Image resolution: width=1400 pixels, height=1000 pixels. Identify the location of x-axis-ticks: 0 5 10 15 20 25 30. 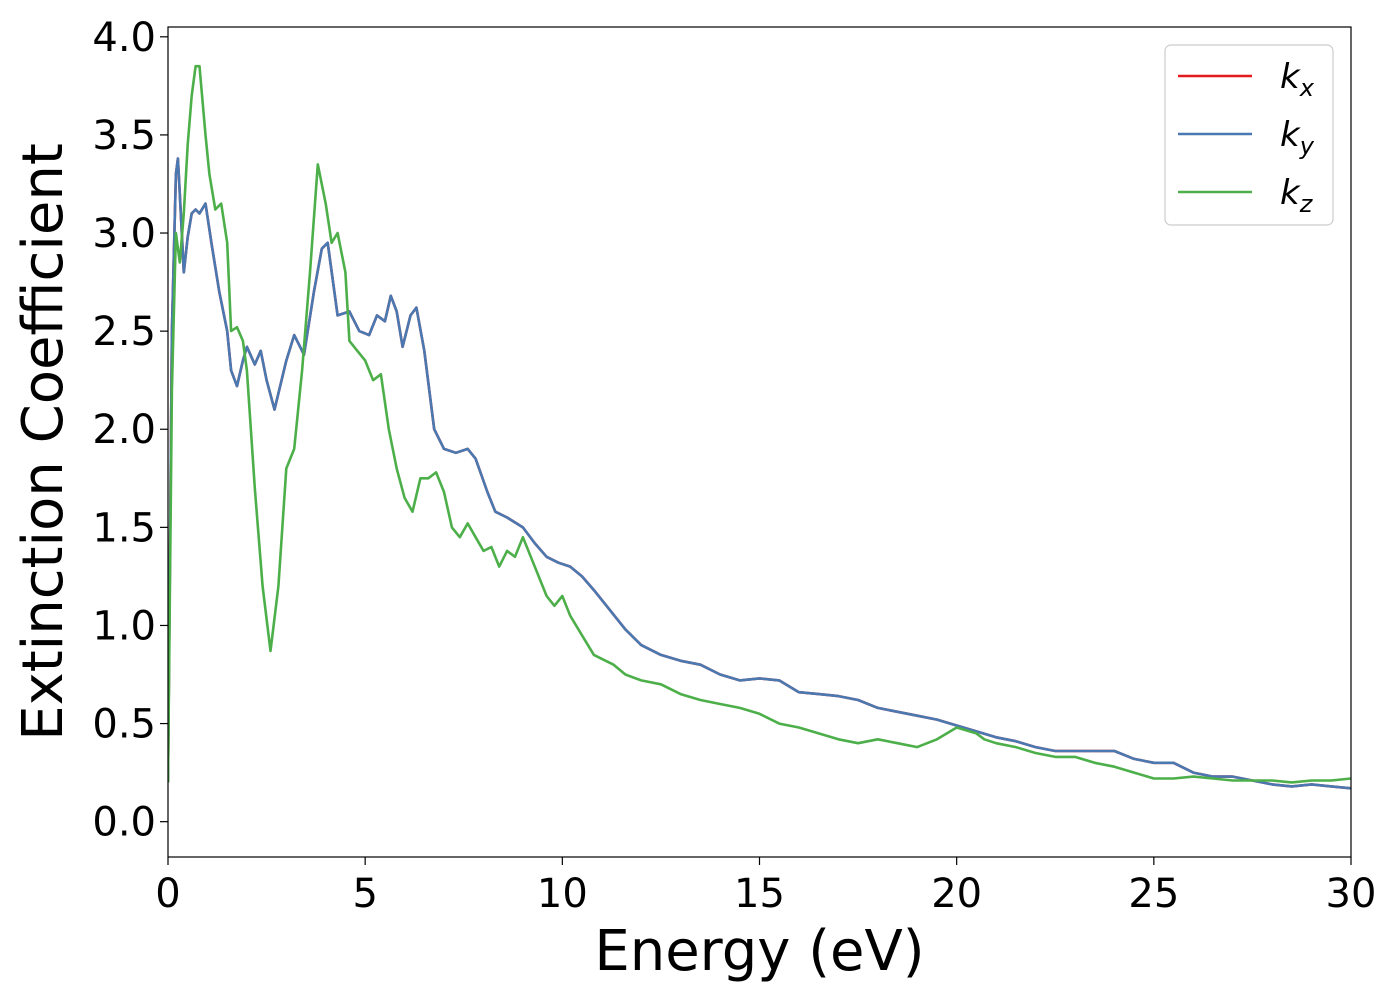
(765, 887).